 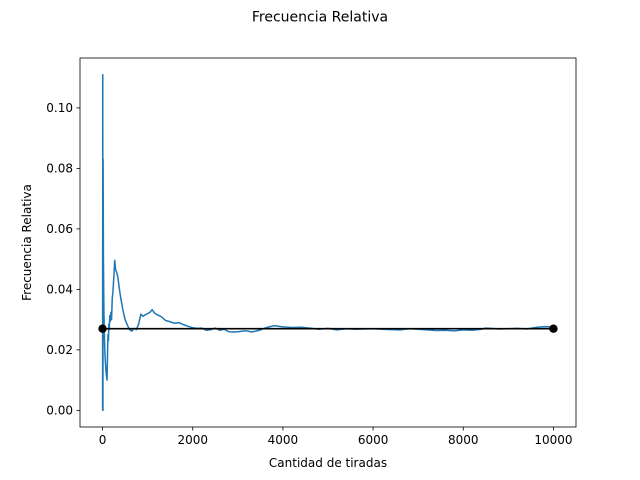 I want to click on y-tick-label: 0.08, so click(x=59, y=169).